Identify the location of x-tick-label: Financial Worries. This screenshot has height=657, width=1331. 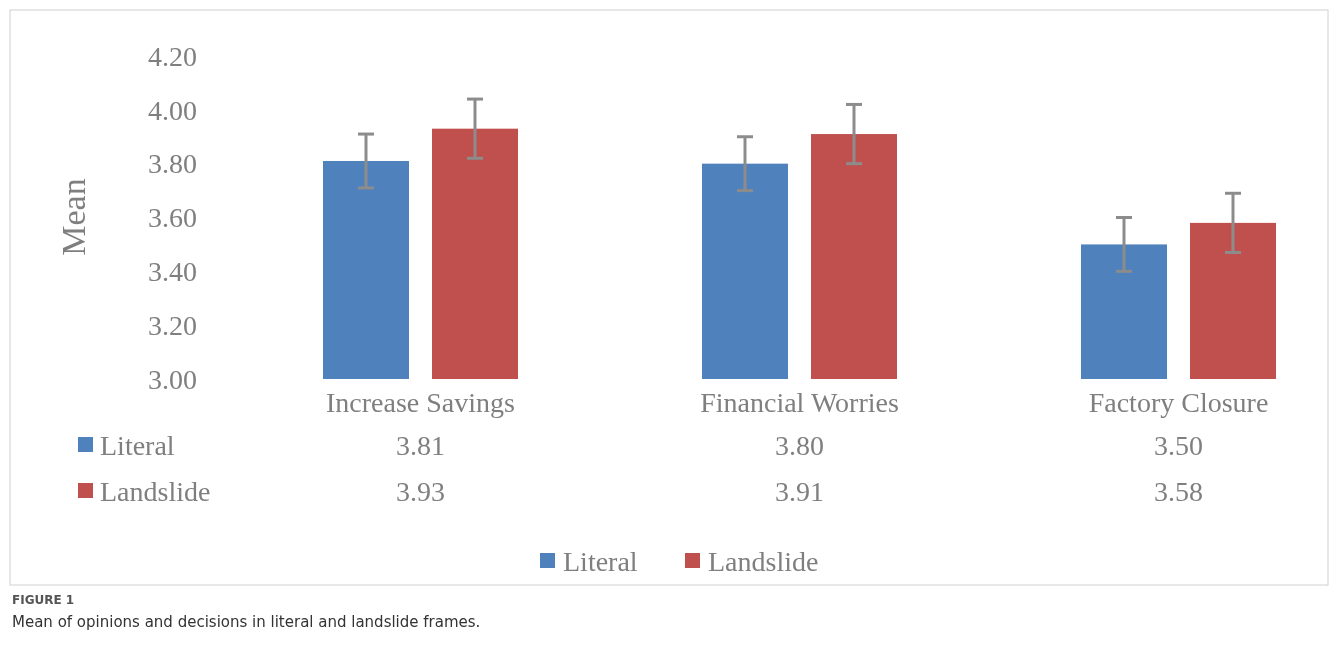
(799, 402).